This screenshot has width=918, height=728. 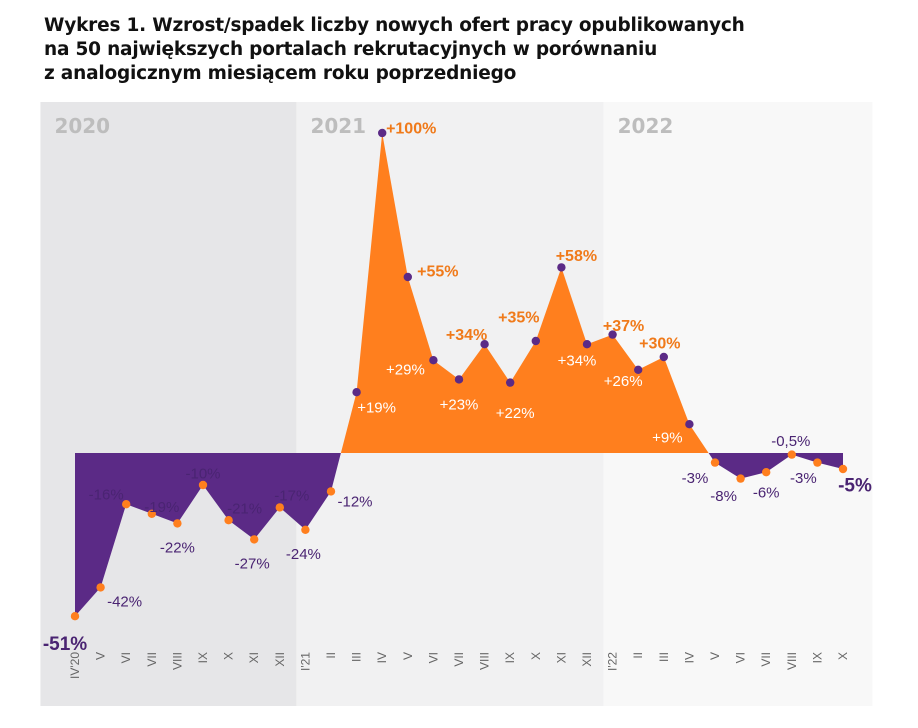 What do you see at coordinates (177, 661) in the screenshot?
I see `x-tick-viii-4: VIII` at bounding box center [177, 661].